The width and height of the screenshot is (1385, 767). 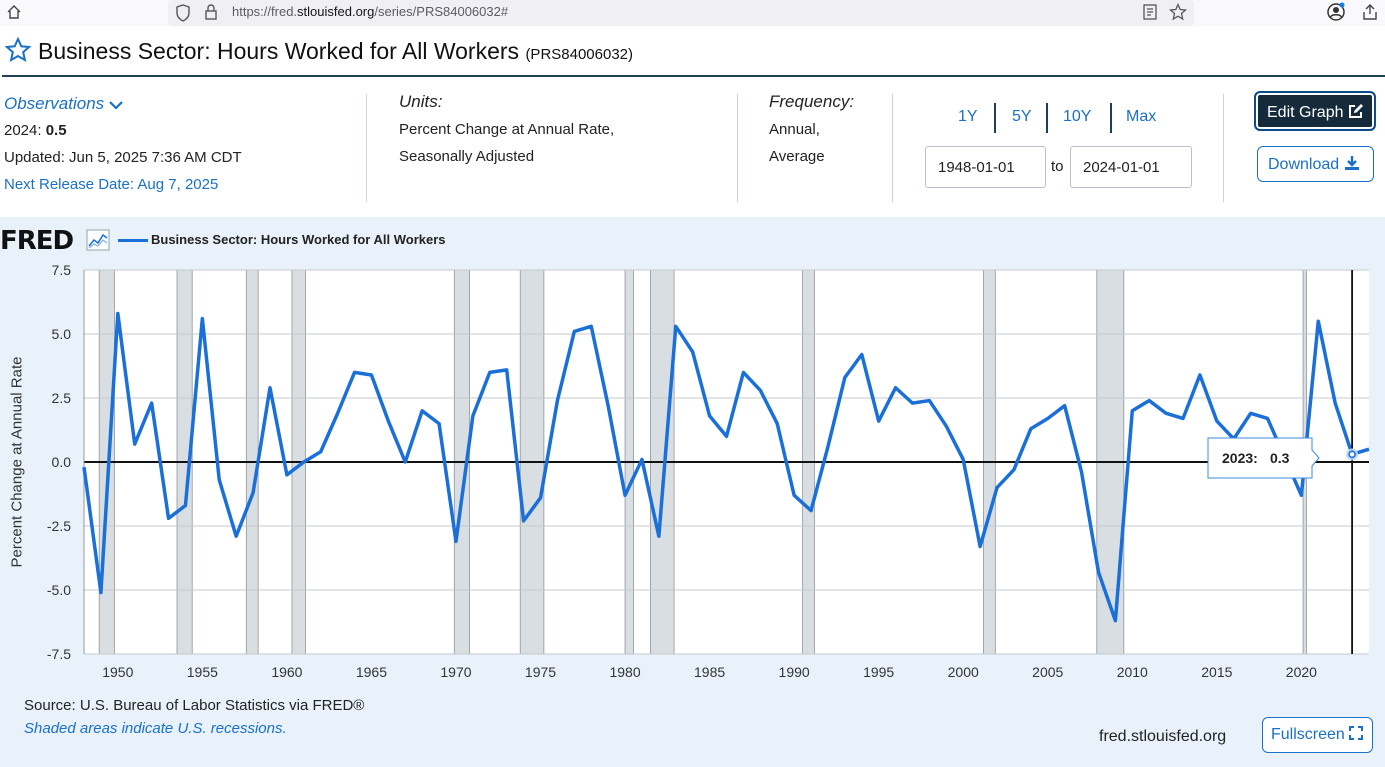 What do you see at coordinates (1355, 111) in the screenshot?
I see `edit-icon` at bounding box center [1355, 111].